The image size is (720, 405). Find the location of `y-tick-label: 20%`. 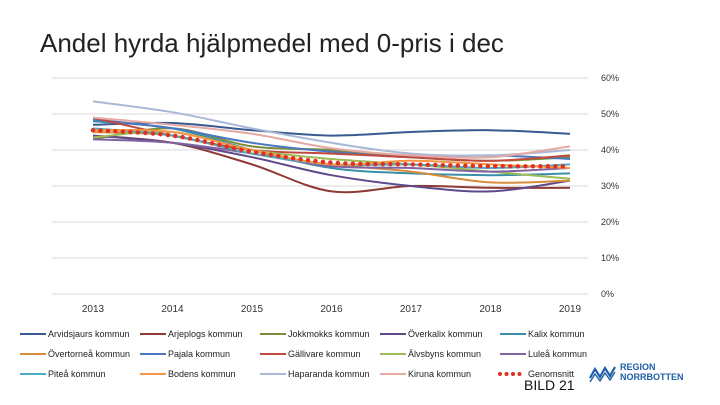

y-tick-label: 20% is located at coordinates (610, 222).